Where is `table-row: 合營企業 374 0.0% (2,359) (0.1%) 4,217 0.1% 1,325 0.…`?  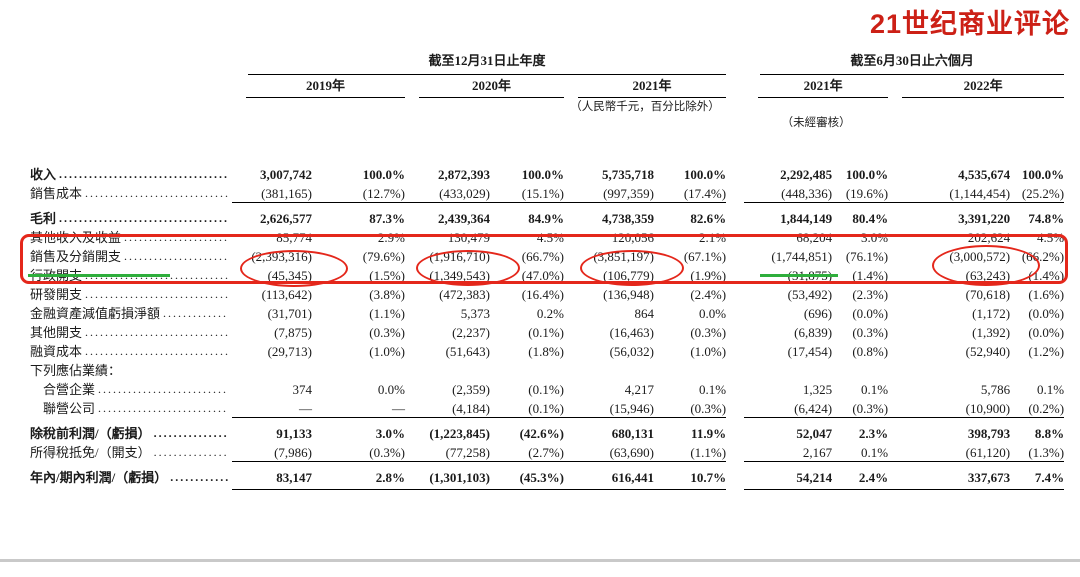 table-row: 合營企業 374 0.0% (2,359) (0.1%) 4,217 0.1% 1,325 0.… is located at coordinates (547, 388).